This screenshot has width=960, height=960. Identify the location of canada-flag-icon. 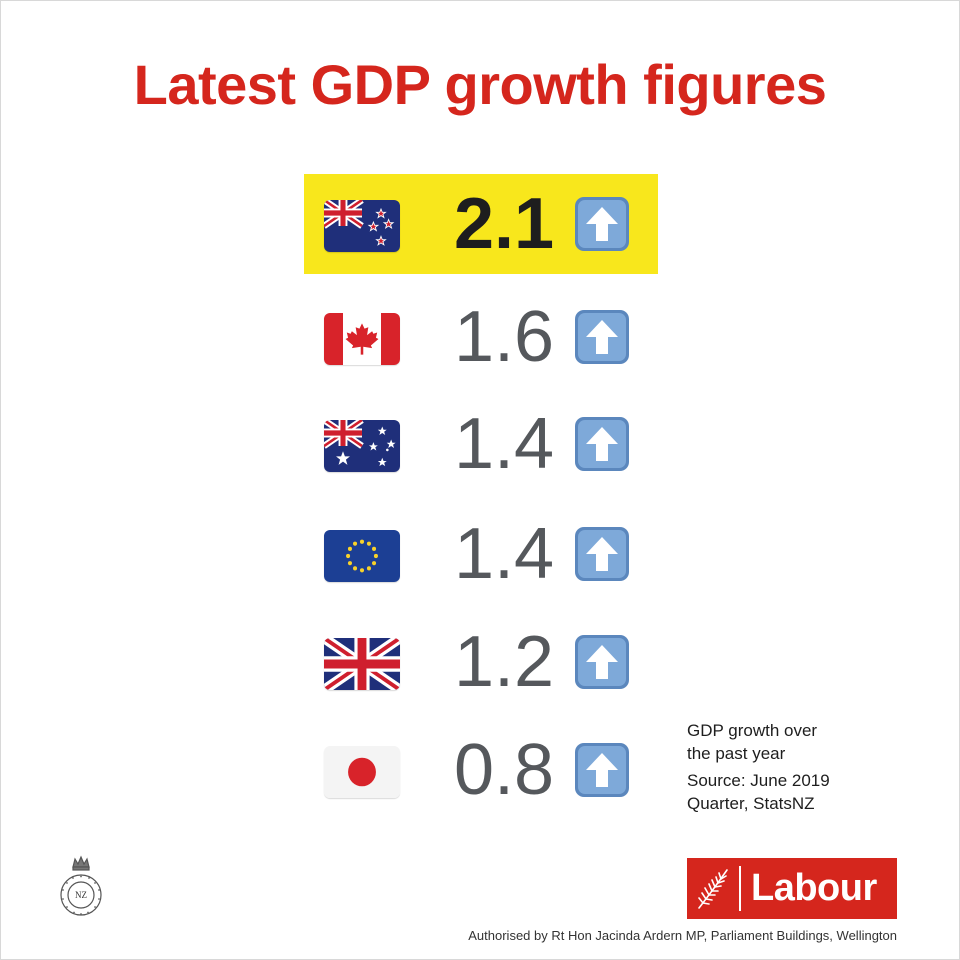
(362, 339).